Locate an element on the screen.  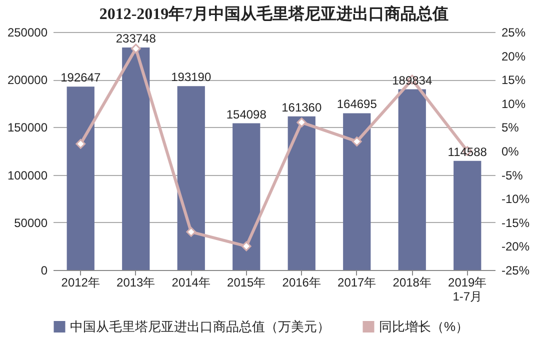
x-tick-label: 2017年 is located at coordinates (357, 283).